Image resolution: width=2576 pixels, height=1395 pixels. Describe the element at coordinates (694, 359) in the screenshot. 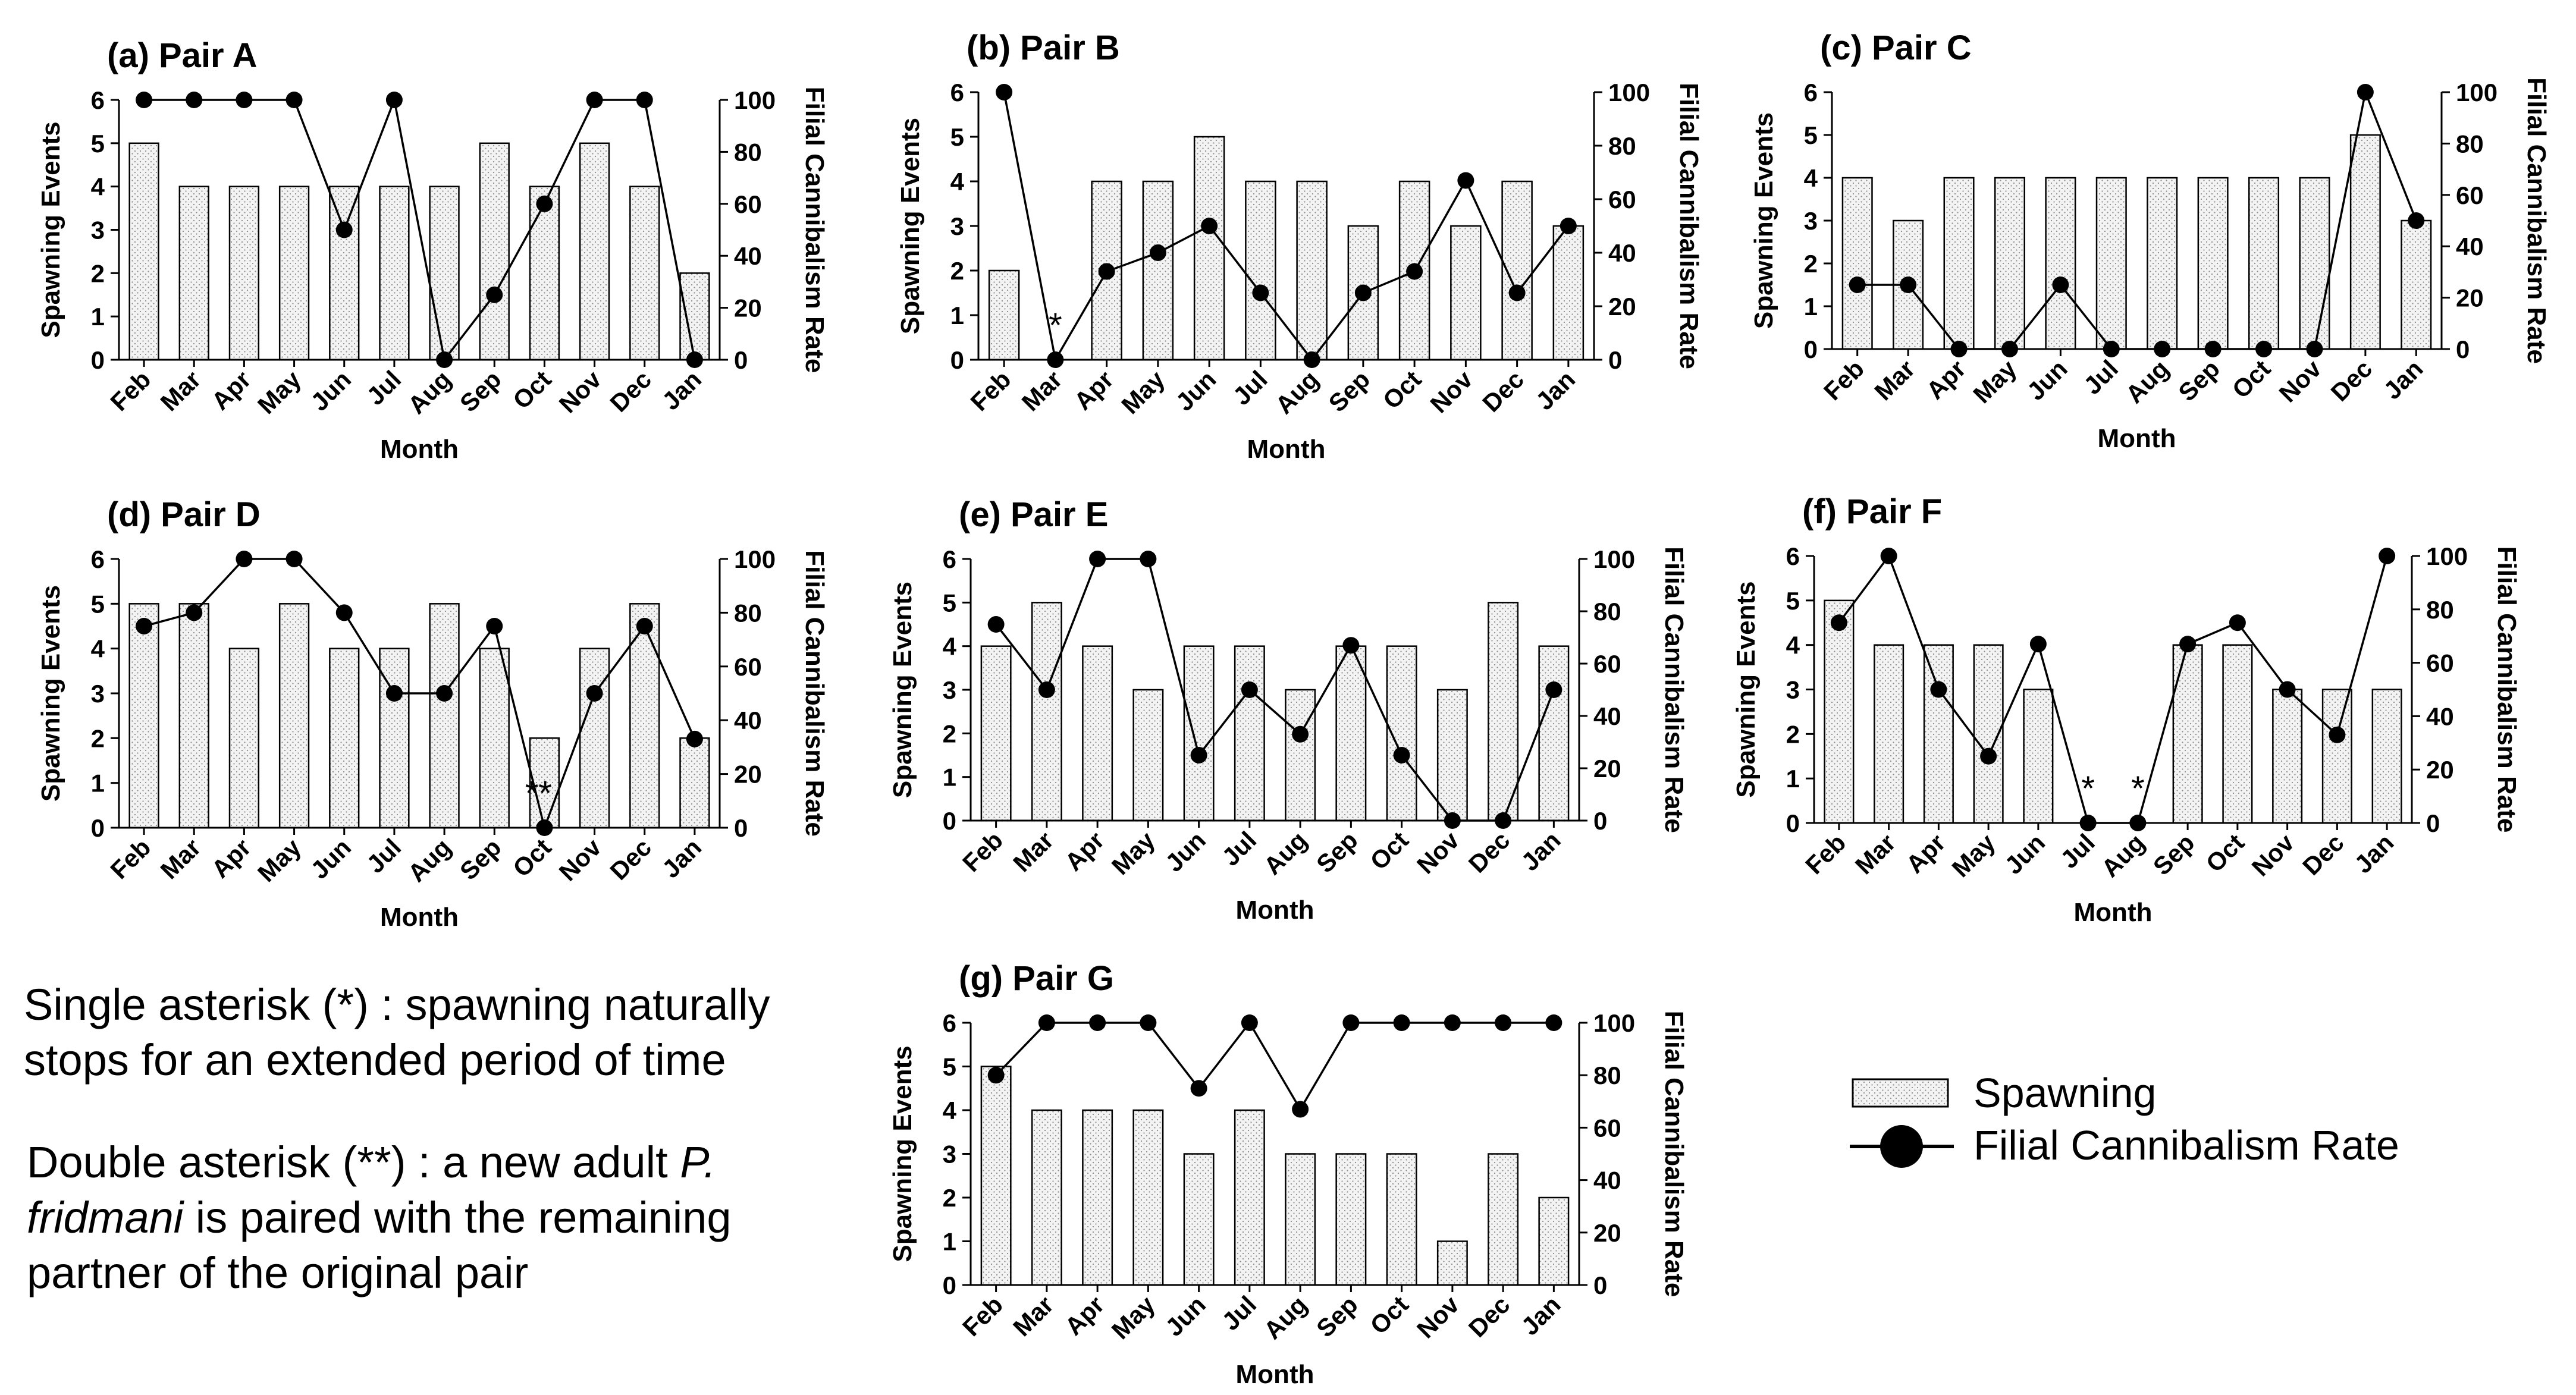

I see `rate-point-jan` at that location.